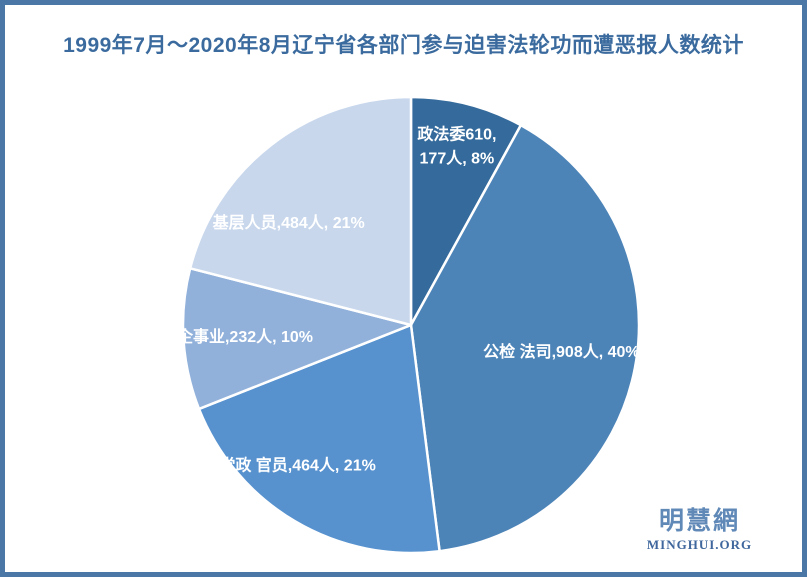  Describe the element at coordinates (456, 146) in the screenshot. I see `pie-slice-label-0: 政法委610, 177人, 8%` at that location.